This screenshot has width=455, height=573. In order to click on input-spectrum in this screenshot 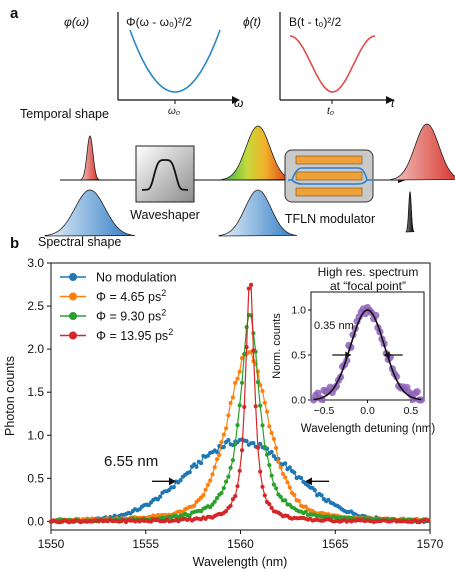, I will do `click(90, 213)`.